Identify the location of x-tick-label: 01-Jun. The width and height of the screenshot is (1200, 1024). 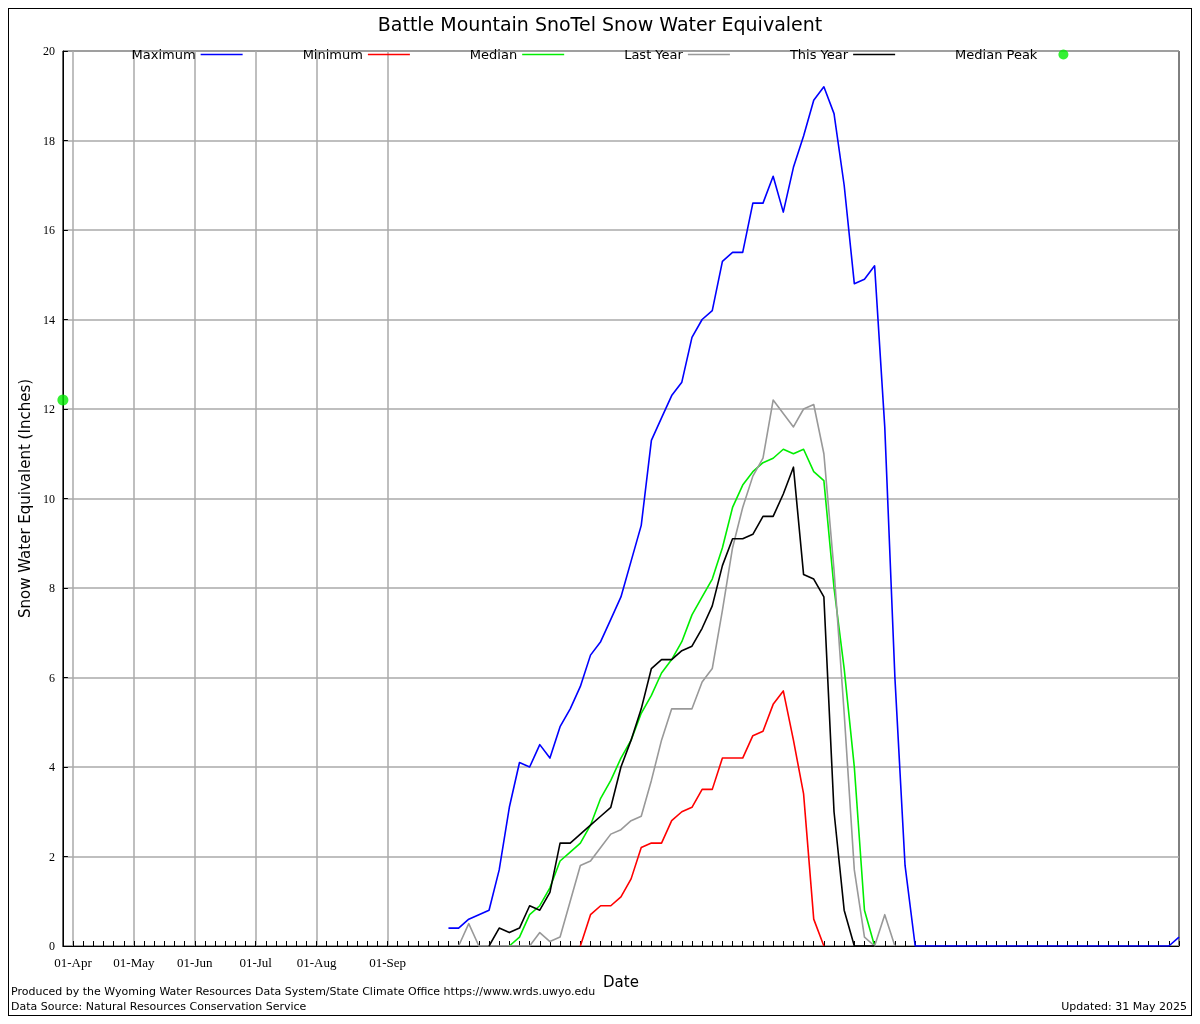
(195, 962).